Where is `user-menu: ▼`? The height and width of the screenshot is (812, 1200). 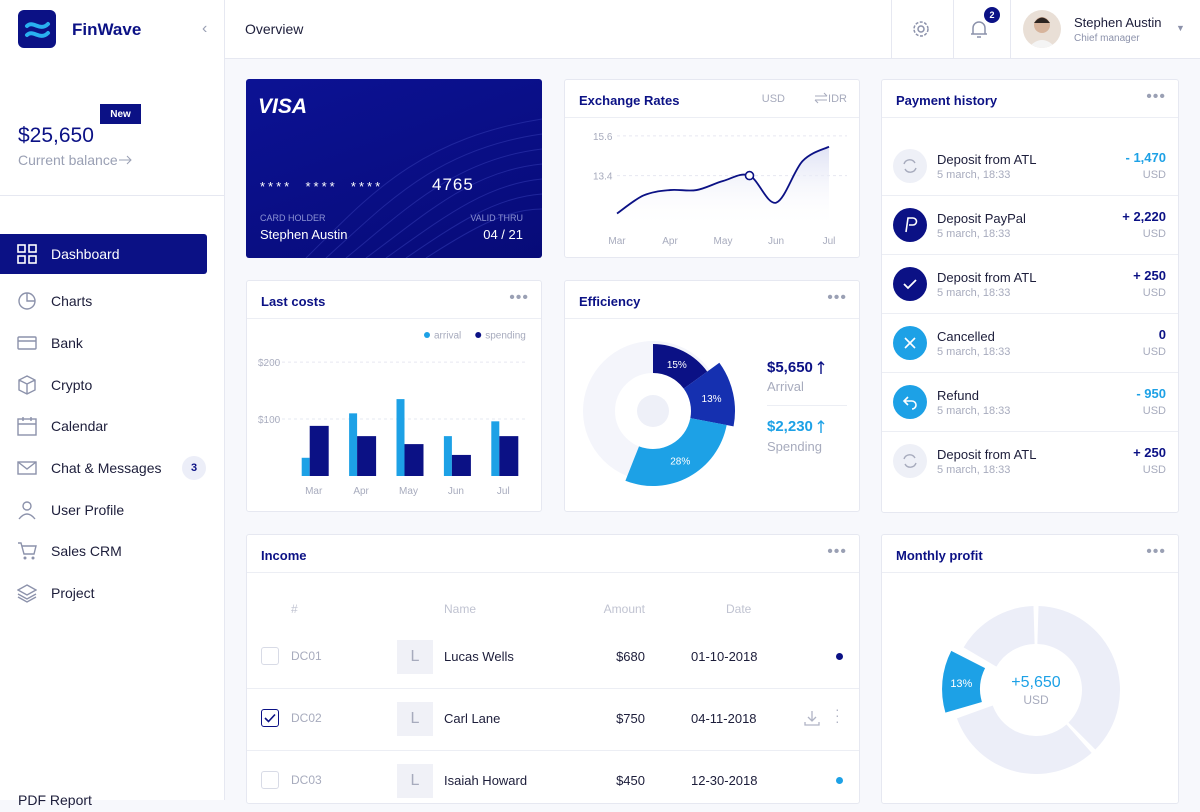 user-menu: ▼ is located at coordinates (1180, 28).